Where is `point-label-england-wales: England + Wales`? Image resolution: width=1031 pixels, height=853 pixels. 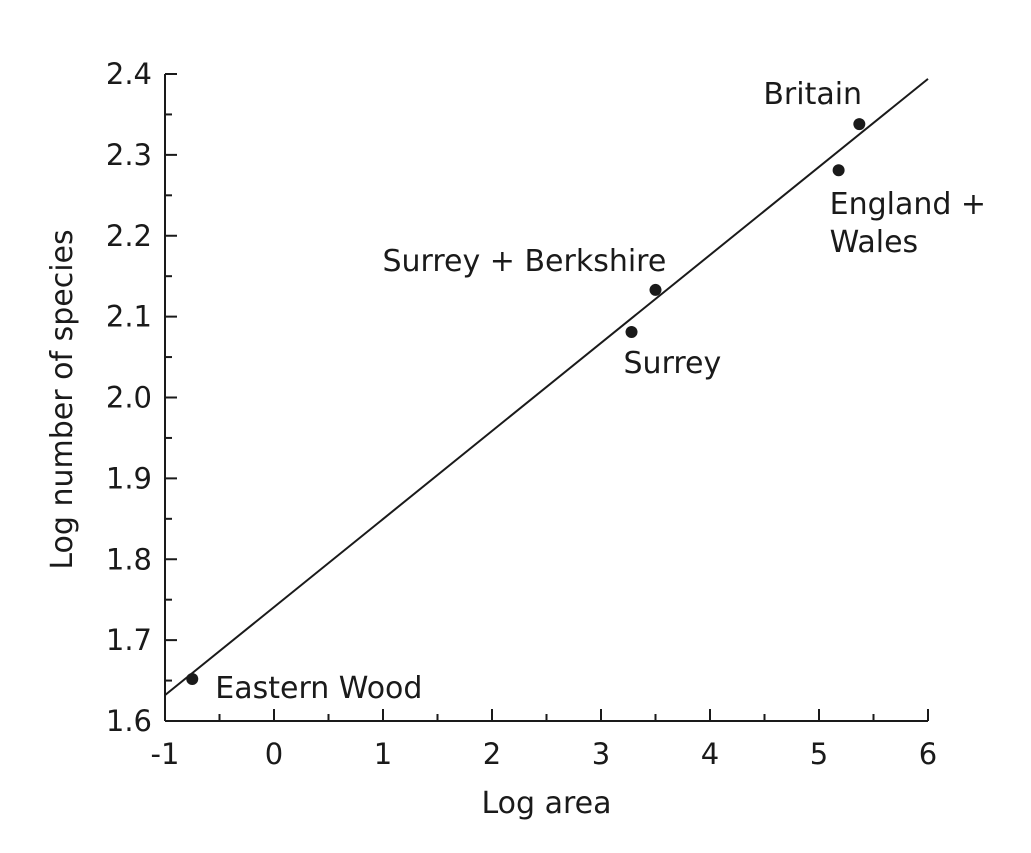
point-label-england-wales: England + Wales is located at coordinates (908, 223).